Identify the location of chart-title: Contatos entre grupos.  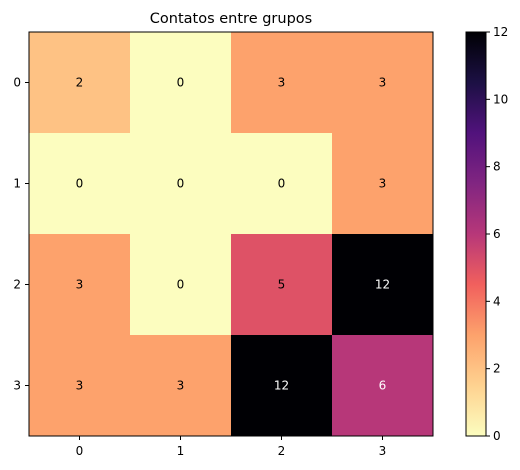
(231, 19).